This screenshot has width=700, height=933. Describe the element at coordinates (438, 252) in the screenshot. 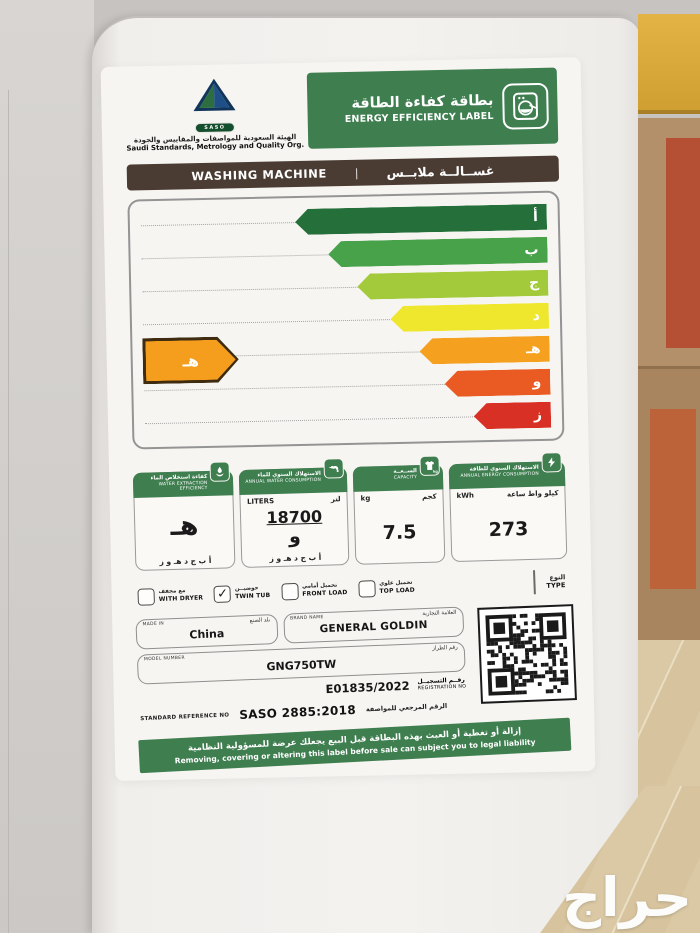

I see `grade-bar-b: ب` at that location.